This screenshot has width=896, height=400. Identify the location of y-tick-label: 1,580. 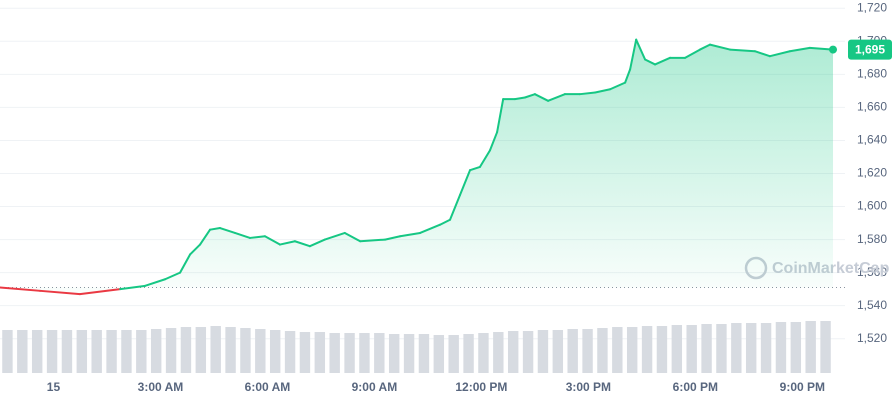
(872, 239).